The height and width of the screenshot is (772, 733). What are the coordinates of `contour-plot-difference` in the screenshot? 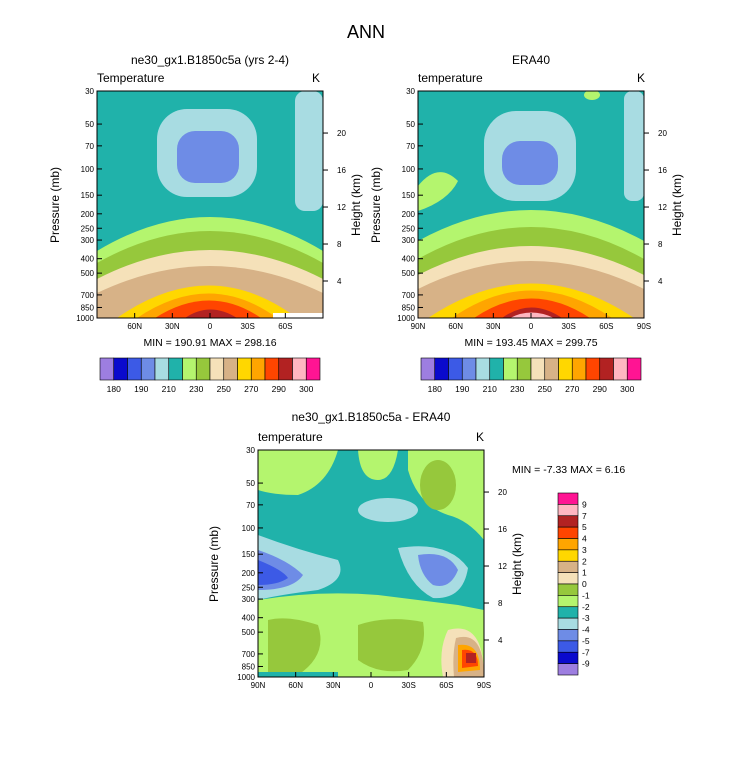 It's located at (371, 563).